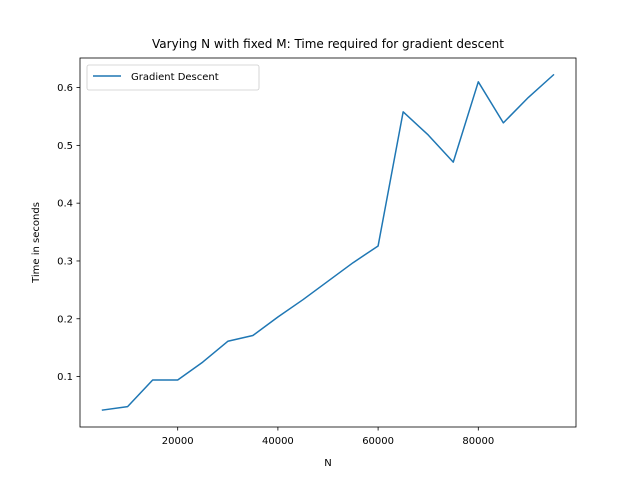 The height and width of the screenshot is (480, 640). Describe the element at coordinates (65, 204) in the screenshot. I see `y-tick-label: 0.4` at that location.